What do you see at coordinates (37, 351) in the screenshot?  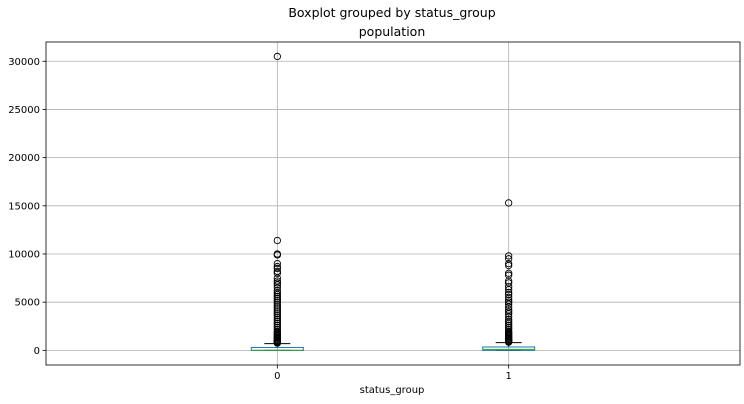 I see `y-tick-label: 0` at bounding box center [37, 351].